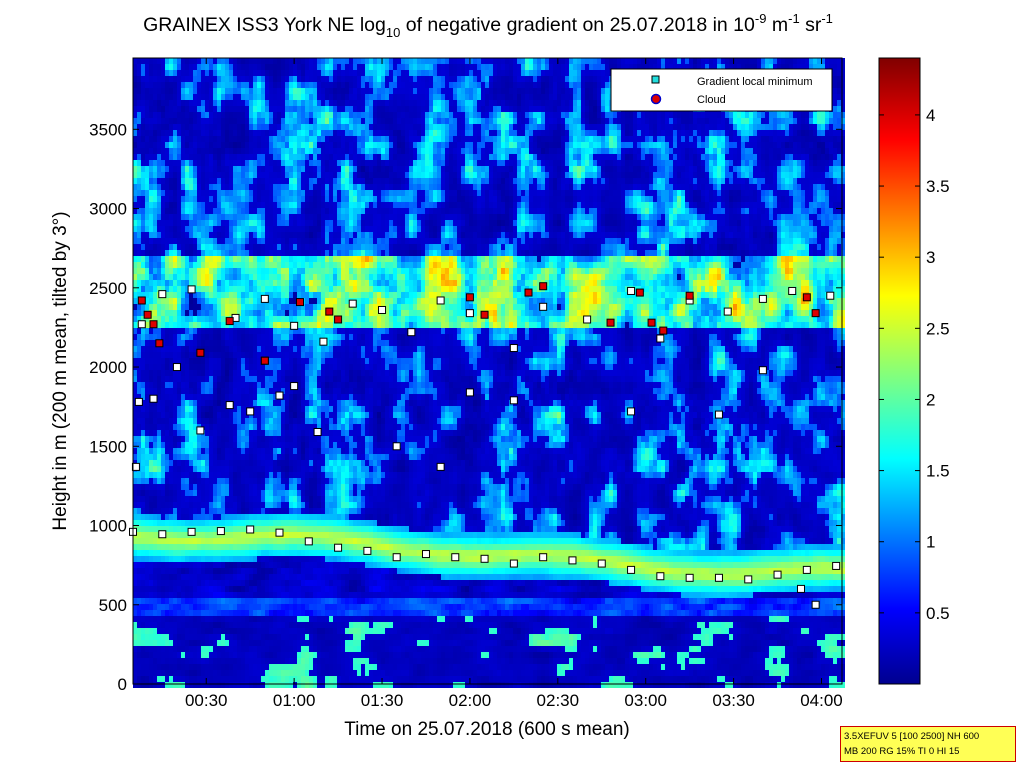  Describe the element at coordinates (108, 209) in the screenshot. I see `y-tick-label: 3000` at that location.